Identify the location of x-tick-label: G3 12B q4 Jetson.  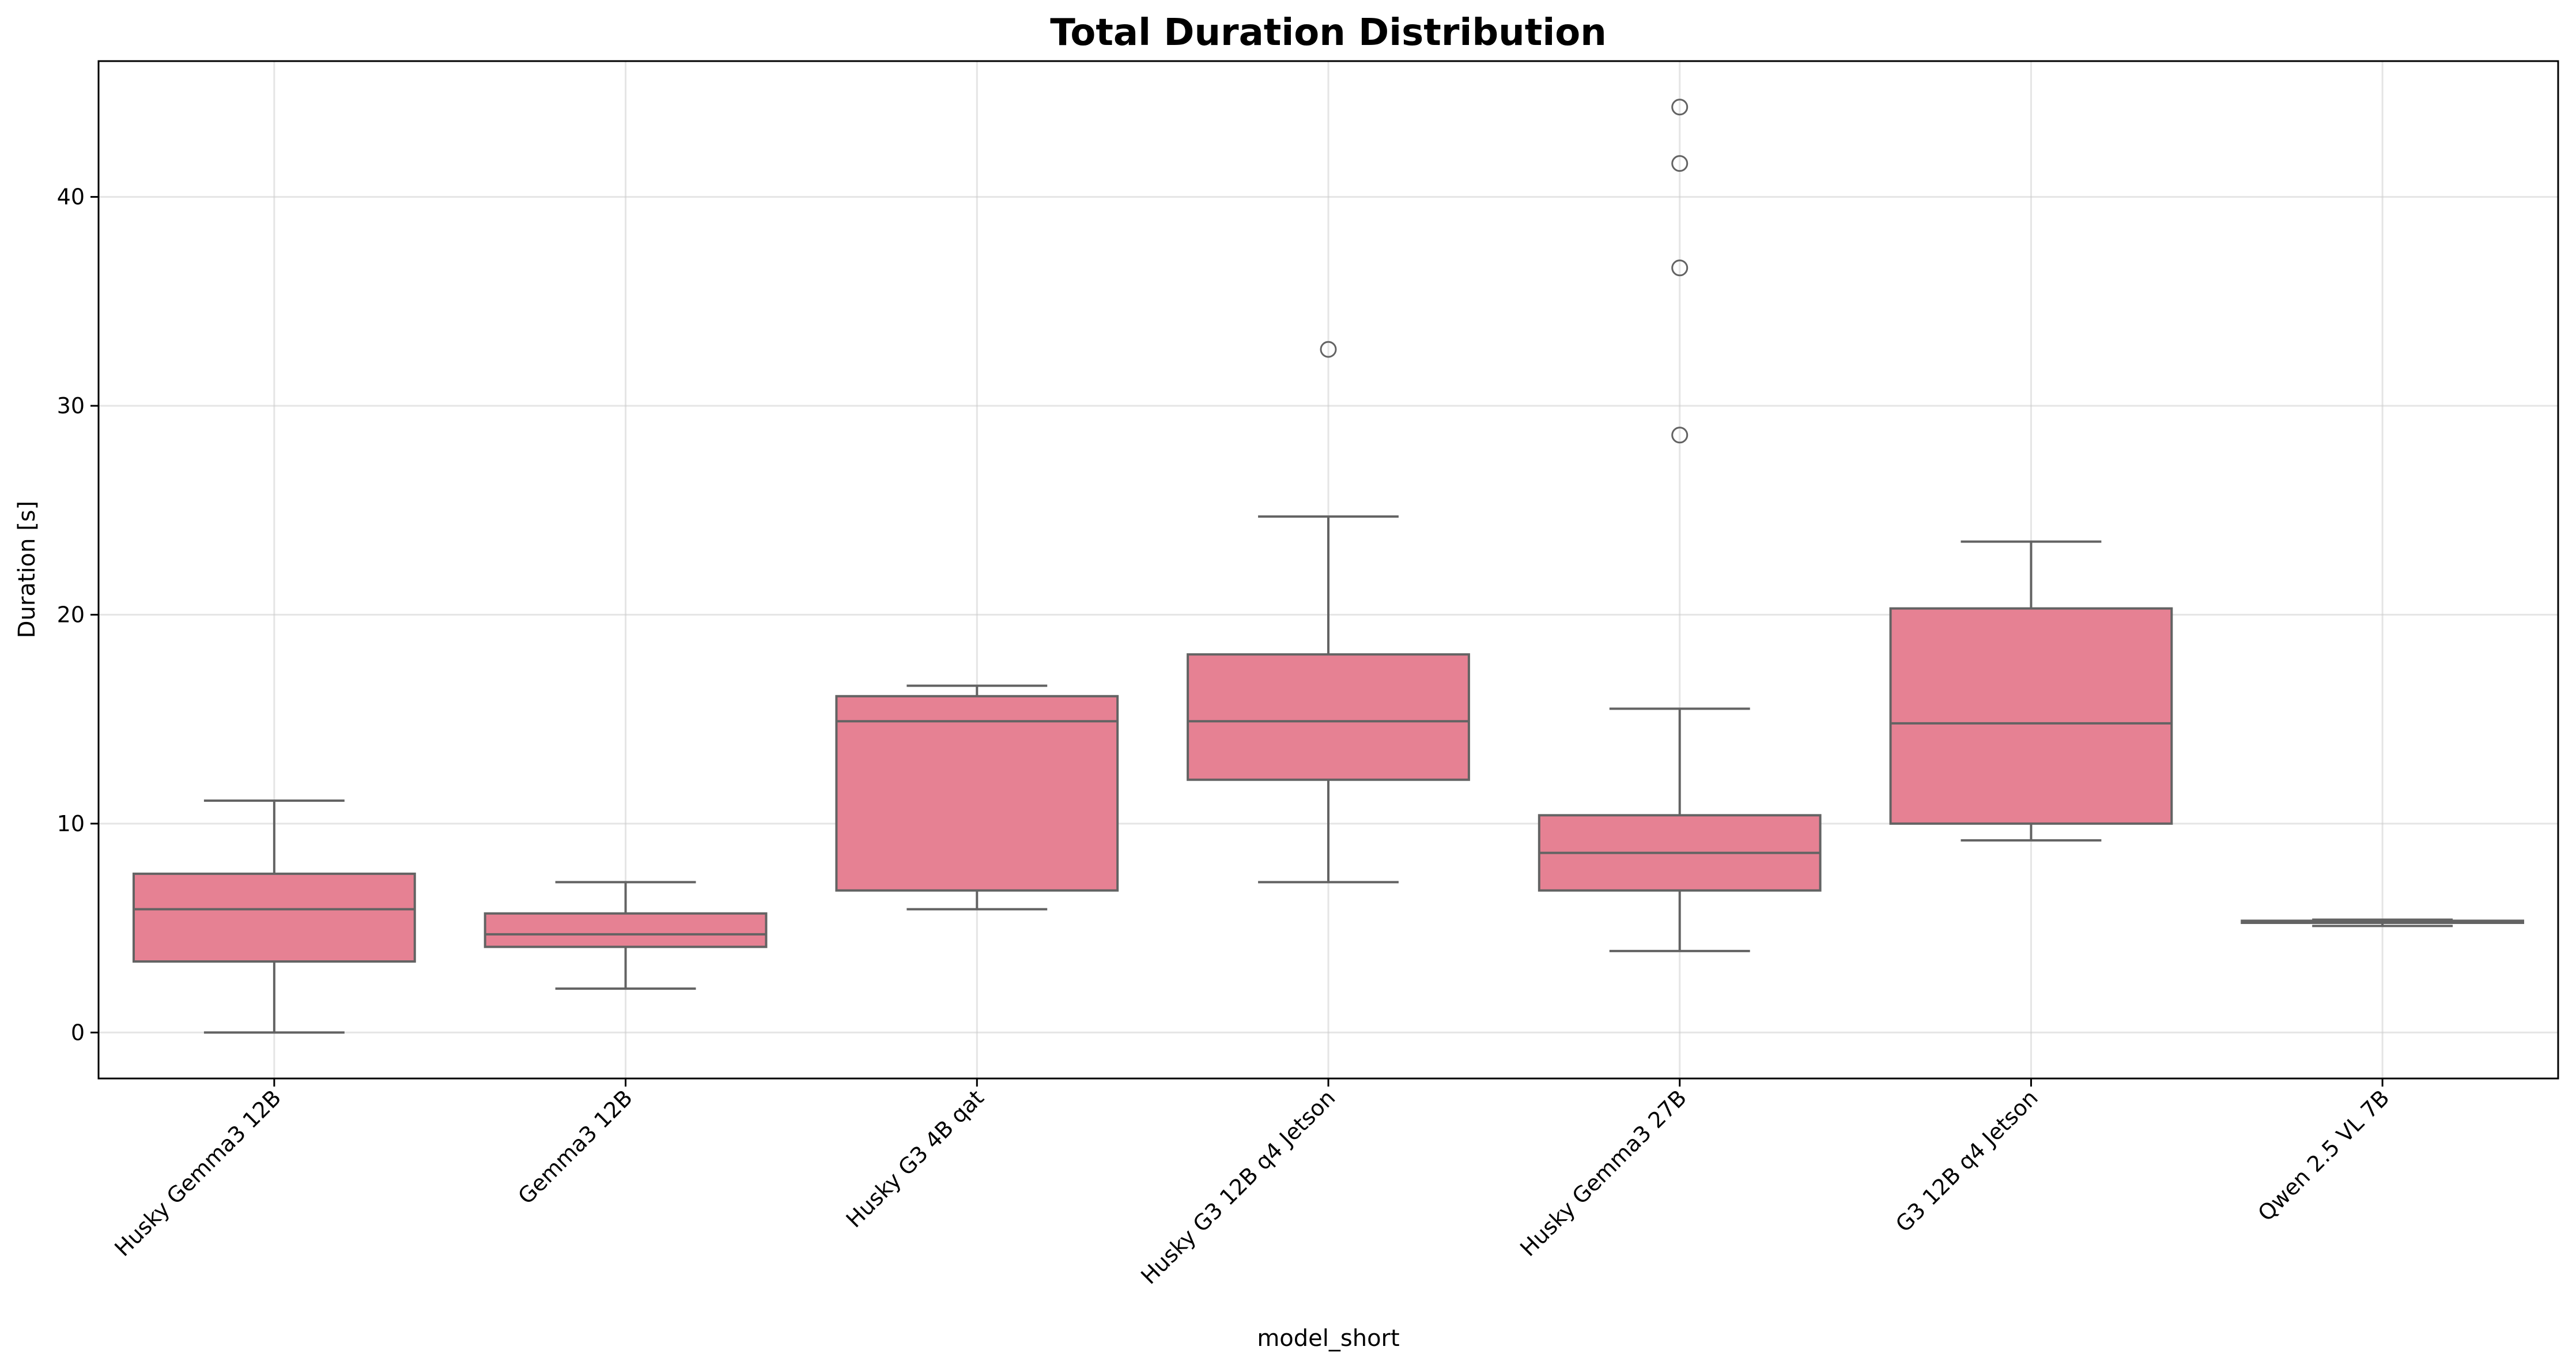
(1967, 1161).